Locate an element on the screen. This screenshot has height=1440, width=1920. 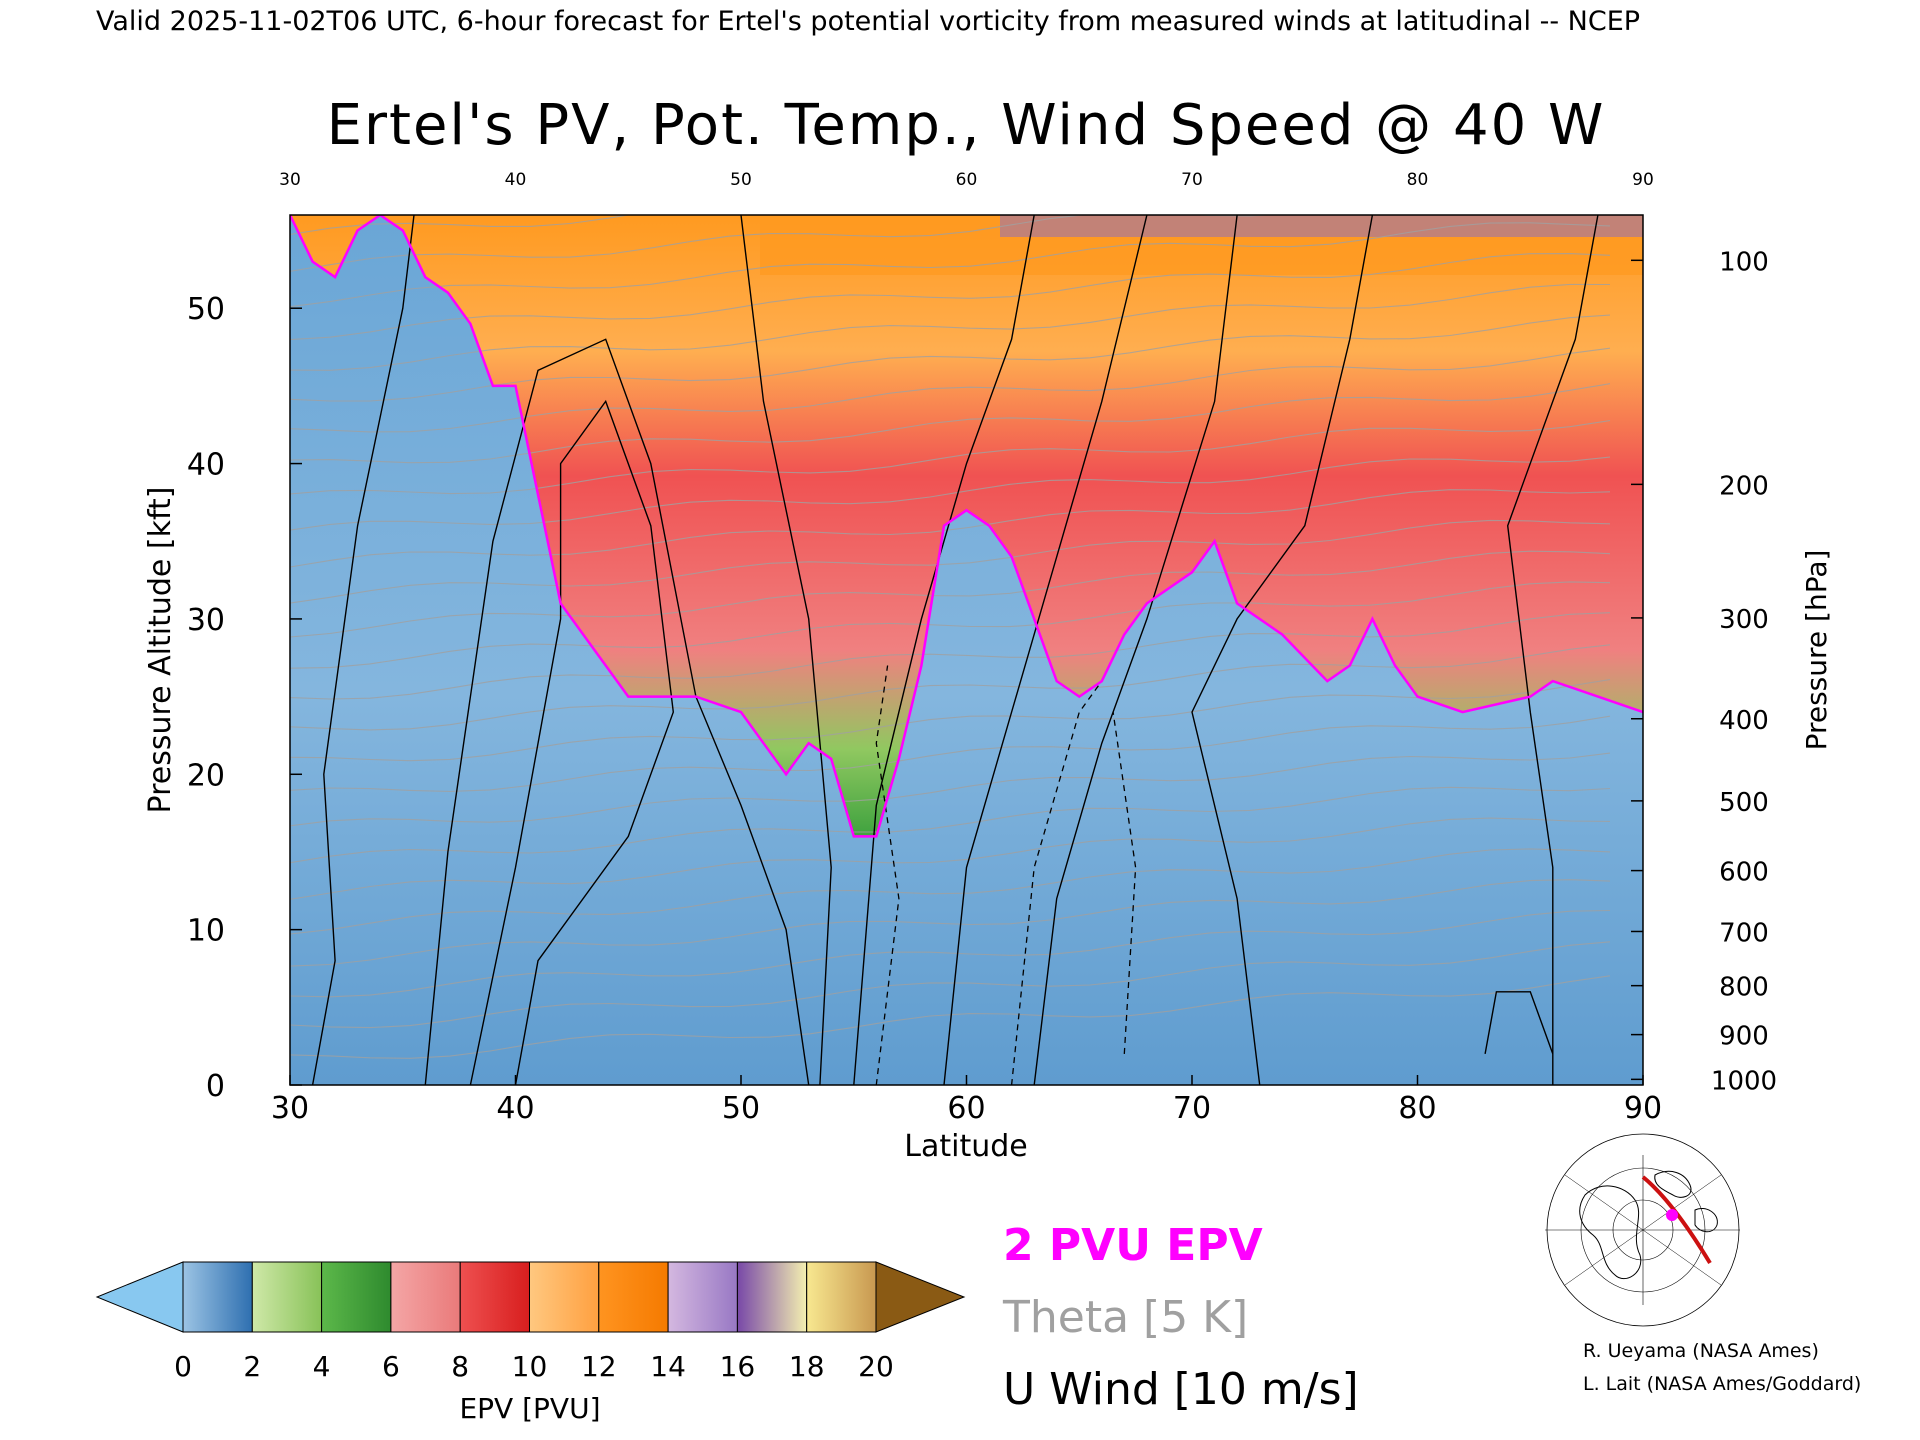
pressure-tick-label: 300 is located at coordinates (1744, 620).